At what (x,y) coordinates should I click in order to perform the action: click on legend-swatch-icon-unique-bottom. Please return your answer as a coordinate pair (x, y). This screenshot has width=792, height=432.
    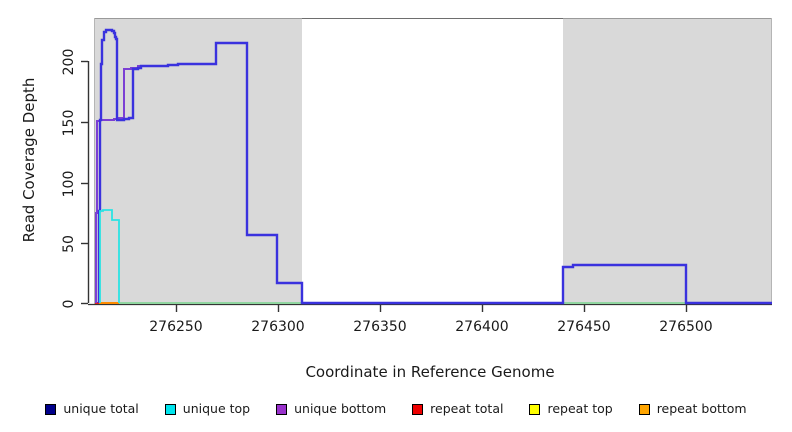
    Looking at the image, I should click on (282, 409).